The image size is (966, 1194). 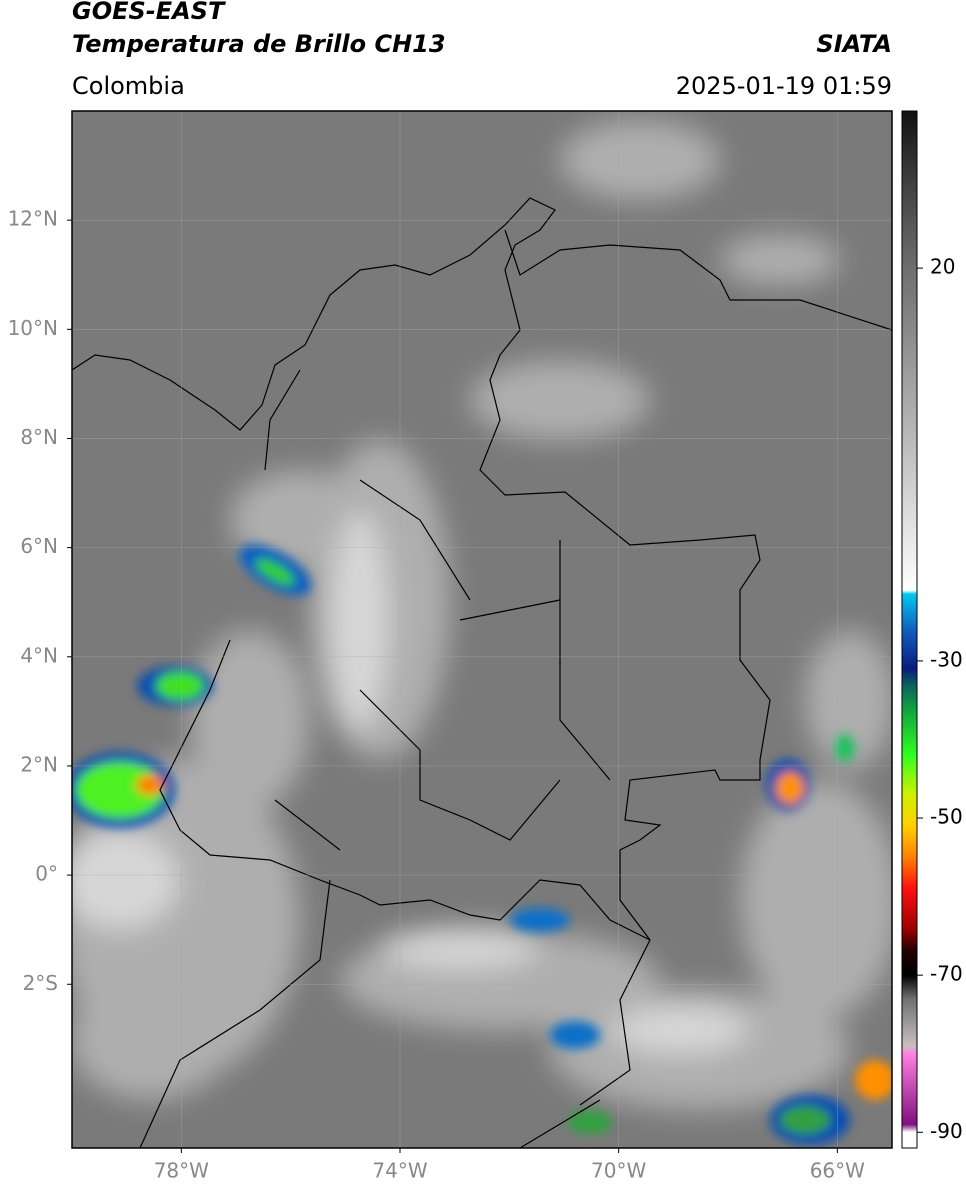 What do you see at coordinates (39, 546) in the screenshot?
I see `y-tick-label: 6°N` at bounding box center [39, 546].